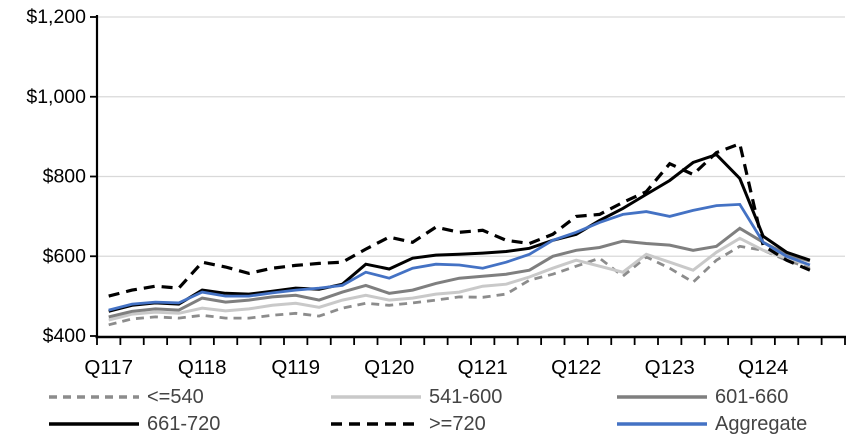 This screenshot has height=442, width=852. I want to click on x-axis-label: Q124, so click(763, 367).